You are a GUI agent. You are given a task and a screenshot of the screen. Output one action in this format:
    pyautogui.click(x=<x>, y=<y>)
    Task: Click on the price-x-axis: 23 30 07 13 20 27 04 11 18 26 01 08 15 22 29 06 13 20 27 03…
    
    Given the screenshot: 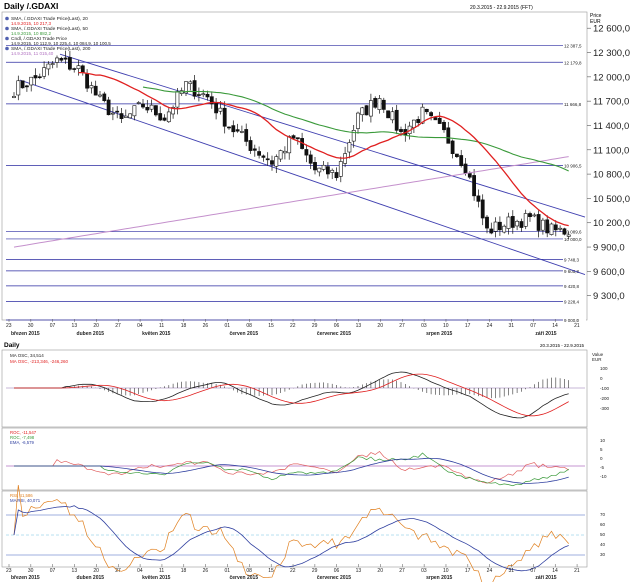 What is the action you would take?
    pyautogui.click(x=293, y=328)
    